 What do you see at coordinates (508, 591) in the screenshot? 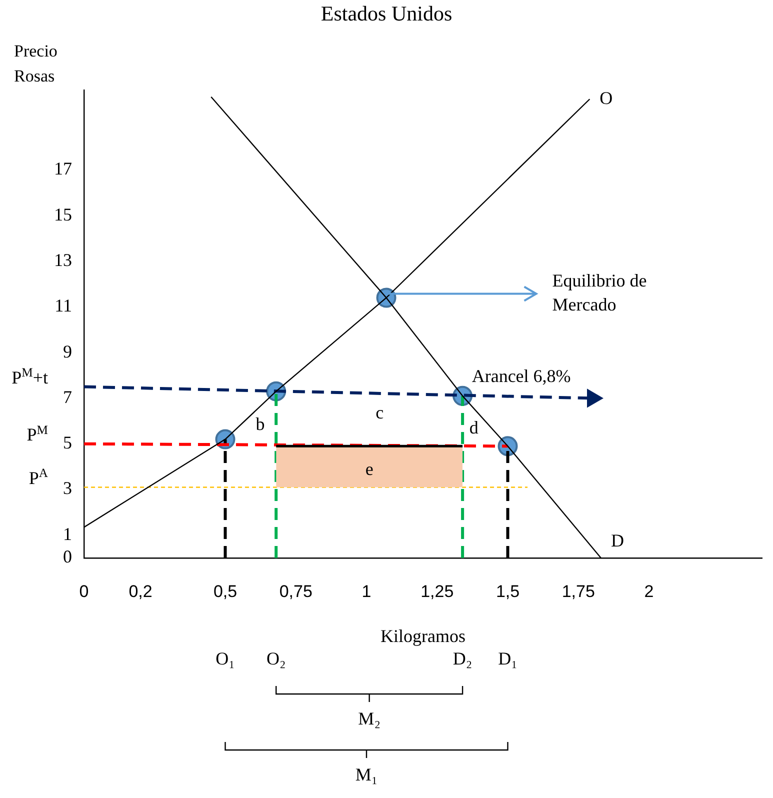
I see `x-tick-label: 1,5` at bounding box center [508, 591].